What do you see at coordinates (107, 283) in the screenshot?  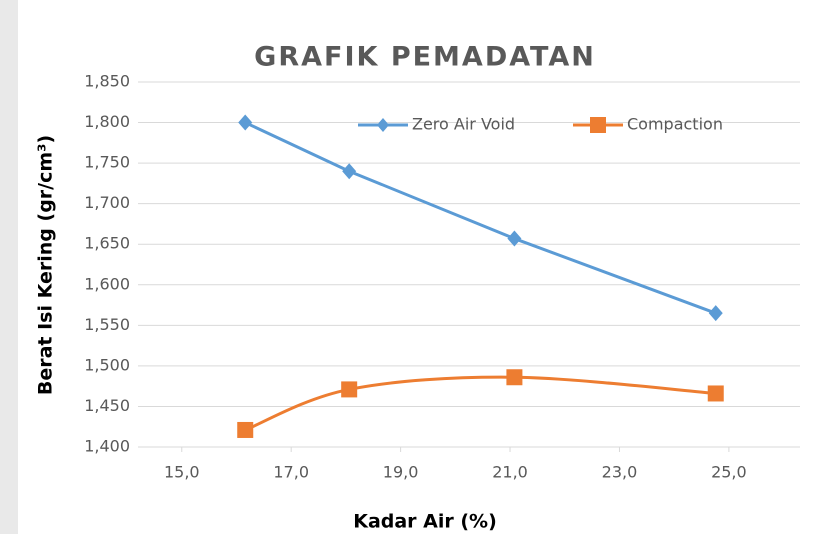 I see `y-tick-label: 1,600` at bounding box center [107, 283].